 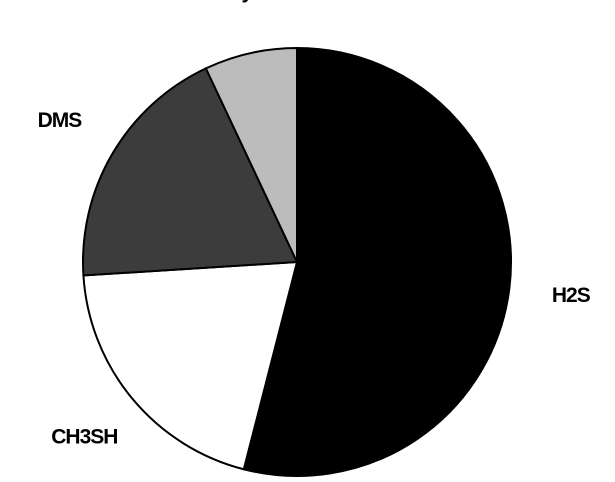 I want to click on slice-label: DMS, so click(x=60, y=120).